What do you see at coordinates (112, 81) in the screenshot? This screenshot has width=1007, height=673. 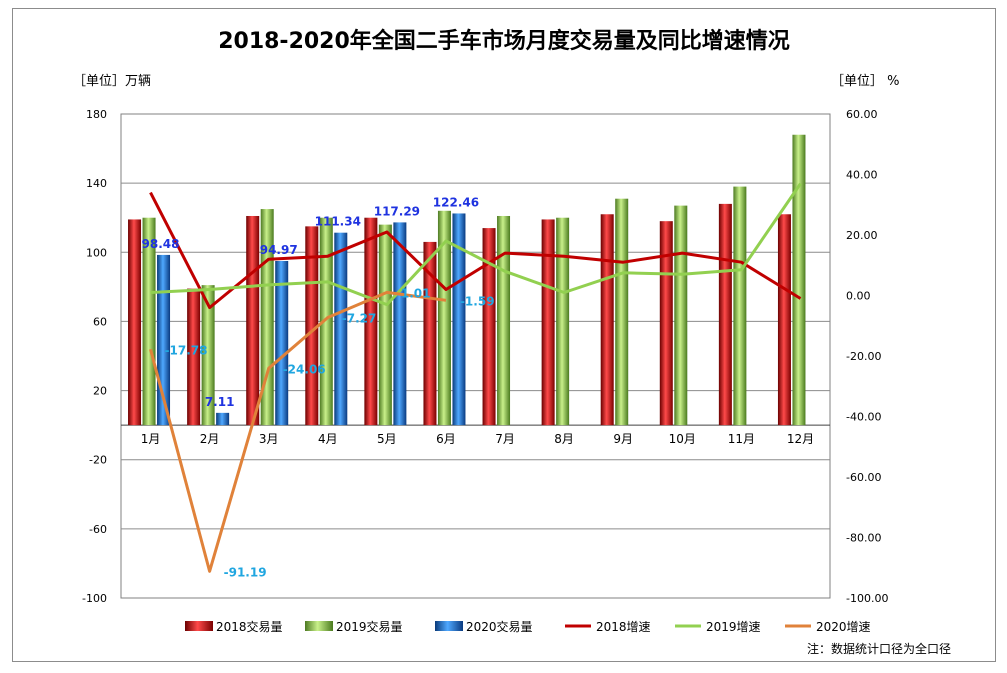 I see `left-axis-unit: ［单位］万辆` at bounding box center [112, 81].